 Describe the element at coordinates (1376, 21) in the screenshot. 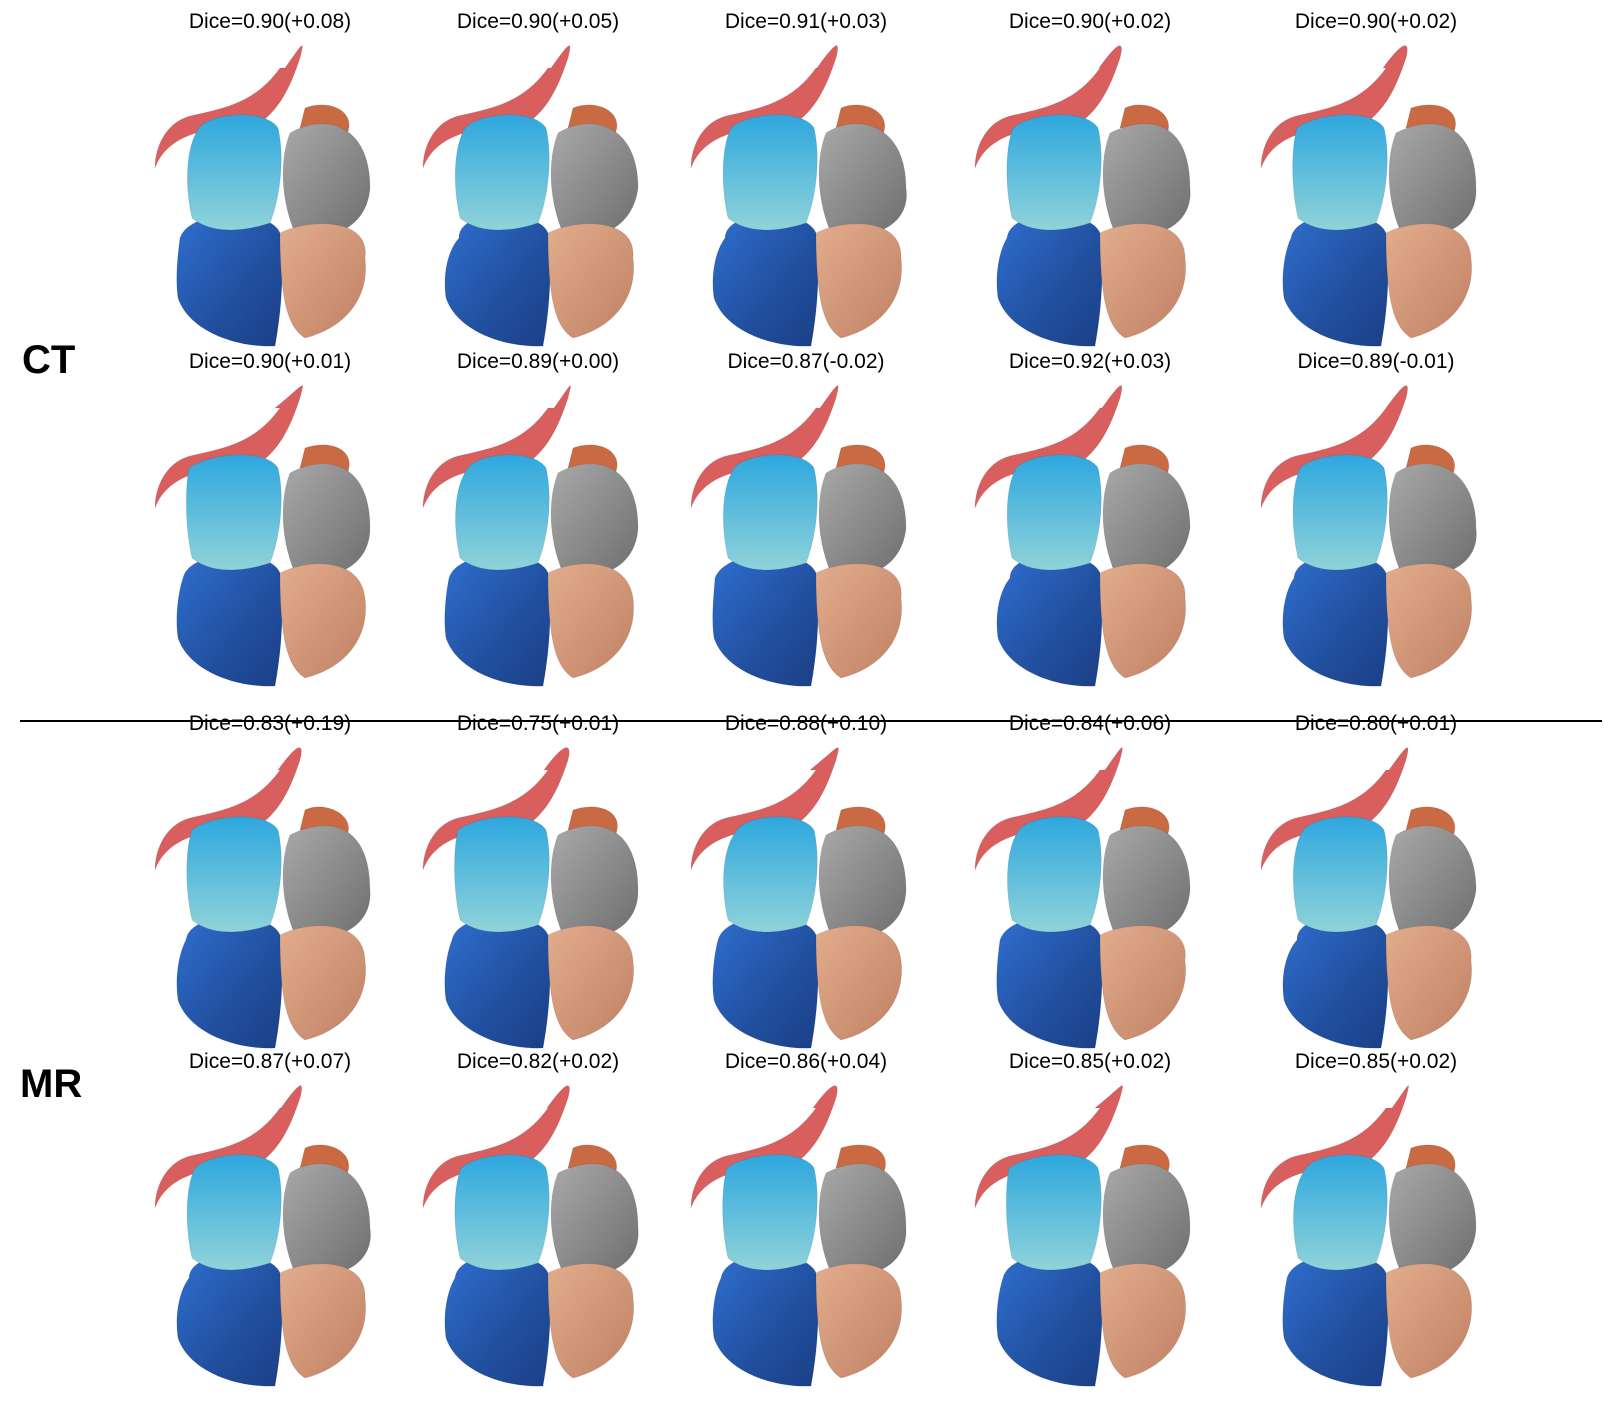

I see `dice-score-label: Dice=0.90(+0.02)` at that location.